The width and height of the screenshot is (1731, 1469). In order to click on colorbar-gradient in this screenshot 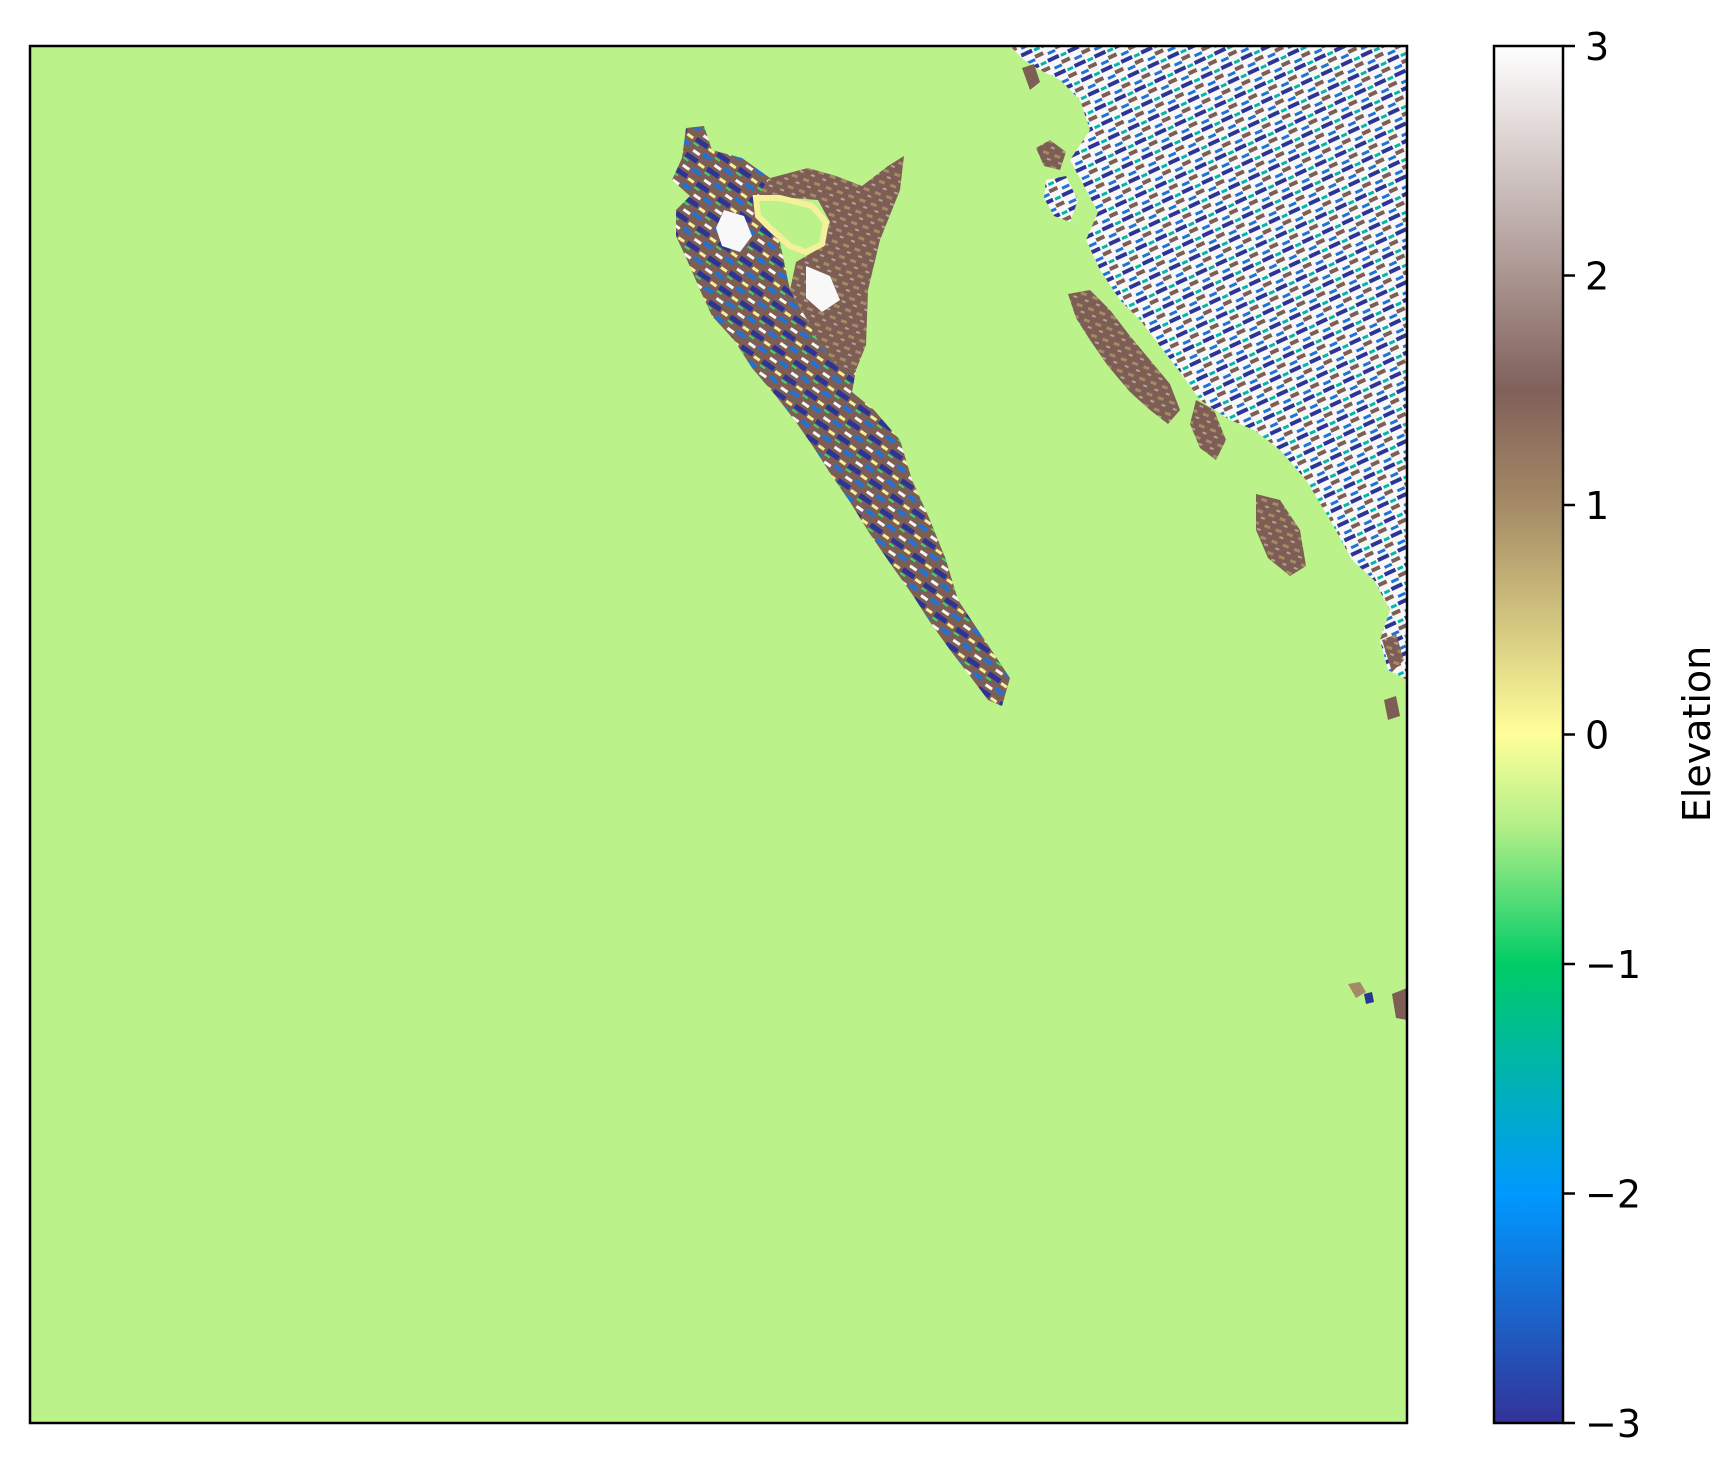, I will do `click(1528, 734)`.